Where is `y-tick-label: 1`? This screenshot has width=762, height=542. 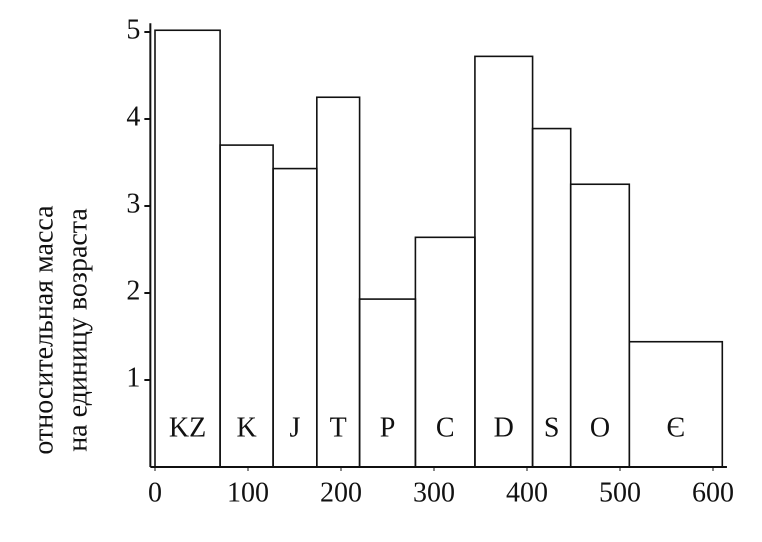 y-tick-label: 1 is located at coordinates (133, 377).